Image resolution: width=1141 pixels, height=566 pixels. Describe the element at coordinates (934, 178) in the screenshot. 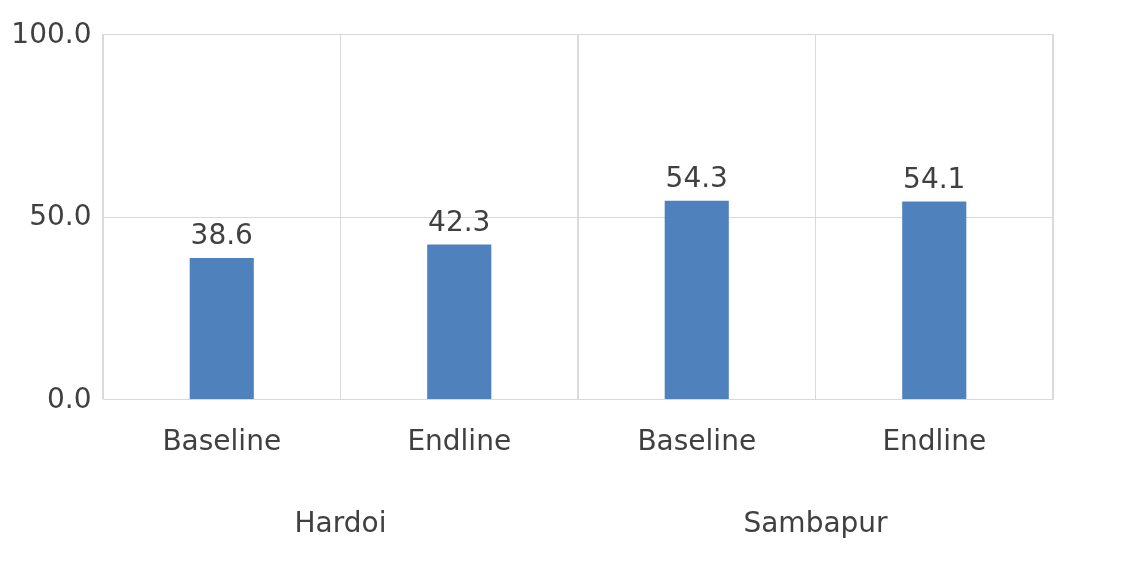

I see `data-label: 54.1` at that location.